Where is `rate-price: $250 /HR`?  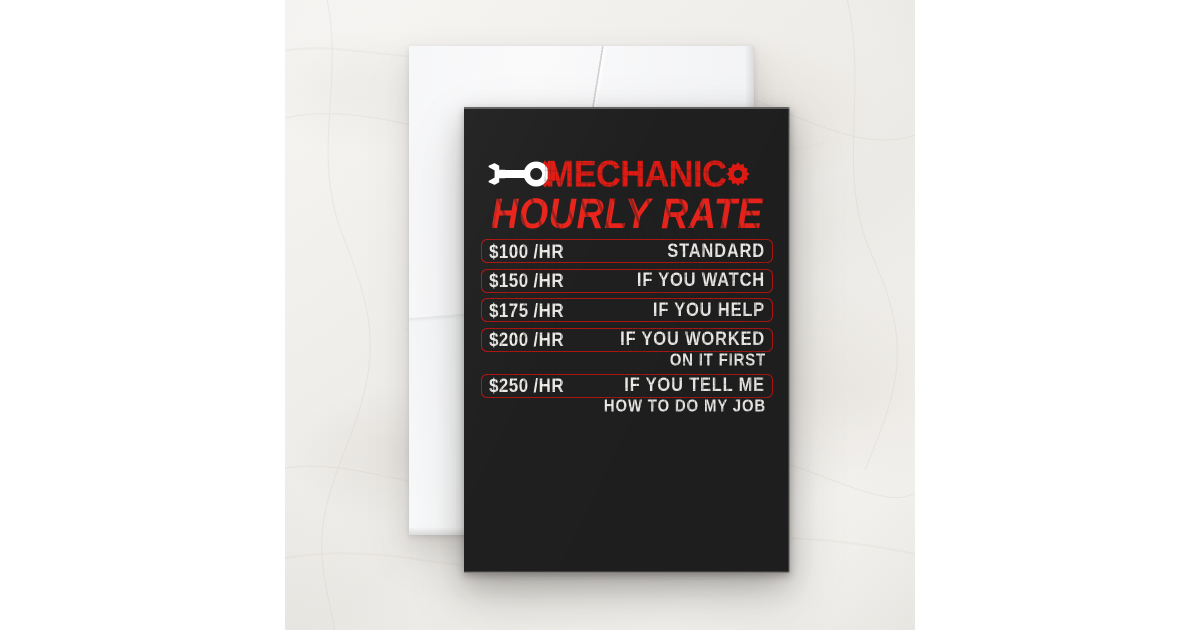
rate-price: $250 /HR is located at coordinates (526, 385).